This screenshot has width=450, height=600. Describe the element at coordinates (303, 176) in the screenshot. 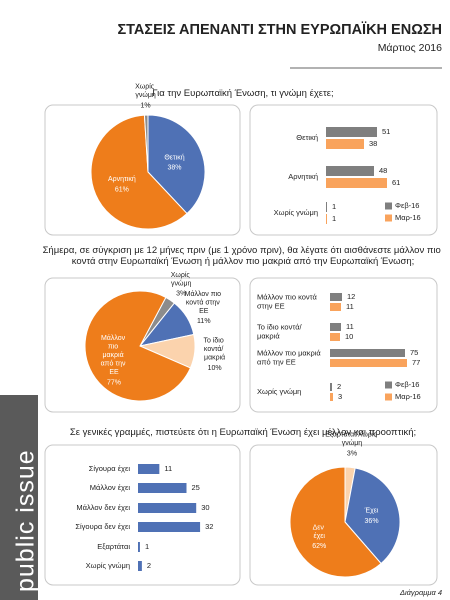

I see `category-label: Αρνητική` at that location.